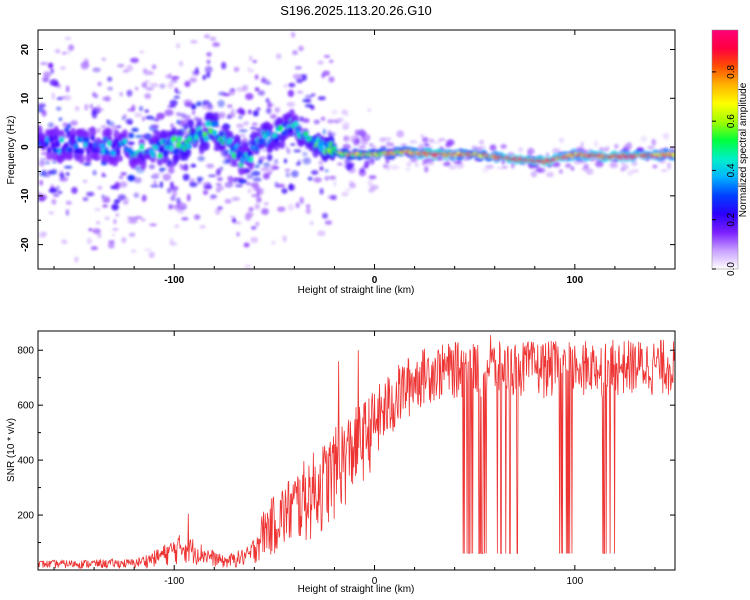 The width and height of the screenshot is (750, 600). Describe the element at coordinates (574, 581) in the screenshot. I see `snr-x-tick-label: 100` at that location.